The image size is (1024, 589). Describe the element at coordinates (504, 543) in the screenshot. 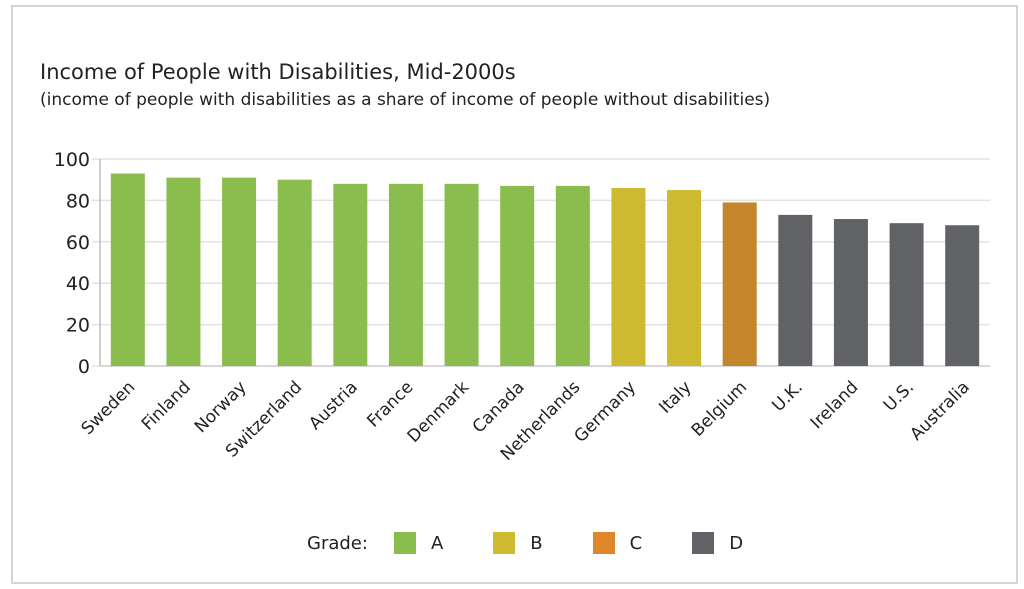

I see `legend-swatch-b` at that location.